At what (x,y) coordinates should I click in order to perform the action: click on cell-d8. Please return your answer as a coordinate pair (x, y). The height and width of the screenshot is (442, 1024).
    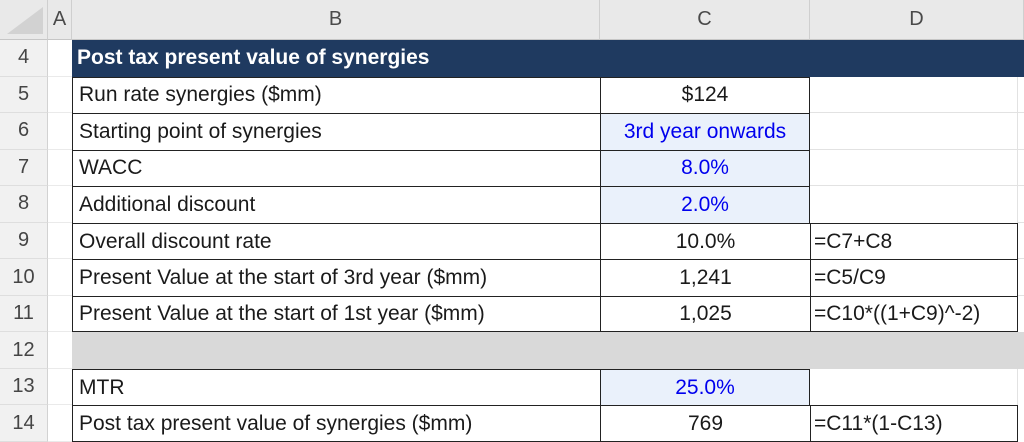
    Looking at the image, I should click on (914, 204).